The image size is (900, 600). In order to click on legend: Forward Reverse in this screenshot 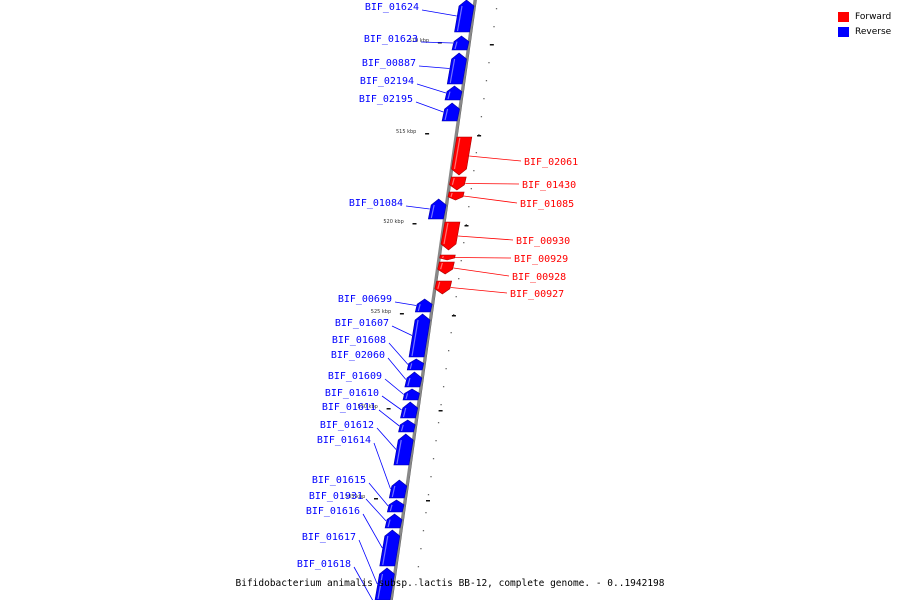, I will do `click(864, 24)`.